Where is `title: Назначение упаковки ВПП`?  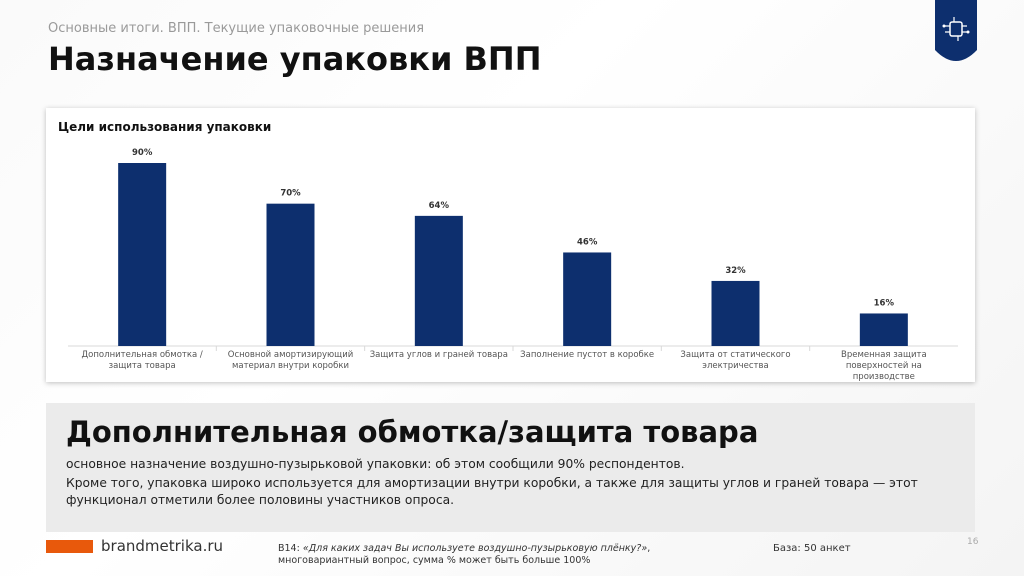
title: Назначение упаковки ВПП is located at coordinates (295, 59).